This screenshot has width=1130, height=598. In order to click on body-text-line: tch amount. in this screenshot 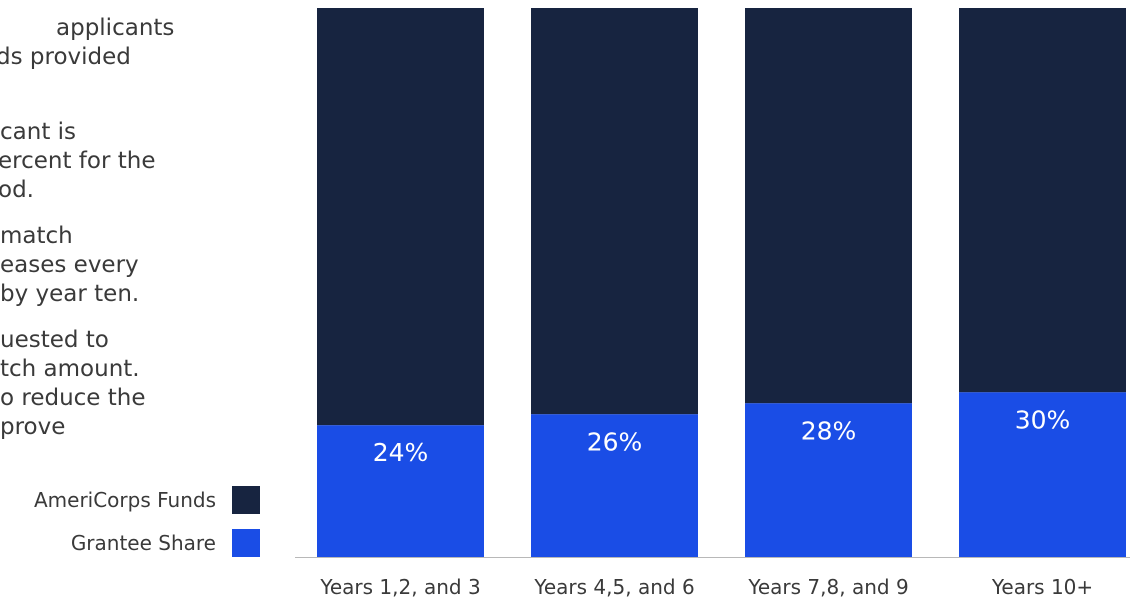, I will do `click(70, 369)`.